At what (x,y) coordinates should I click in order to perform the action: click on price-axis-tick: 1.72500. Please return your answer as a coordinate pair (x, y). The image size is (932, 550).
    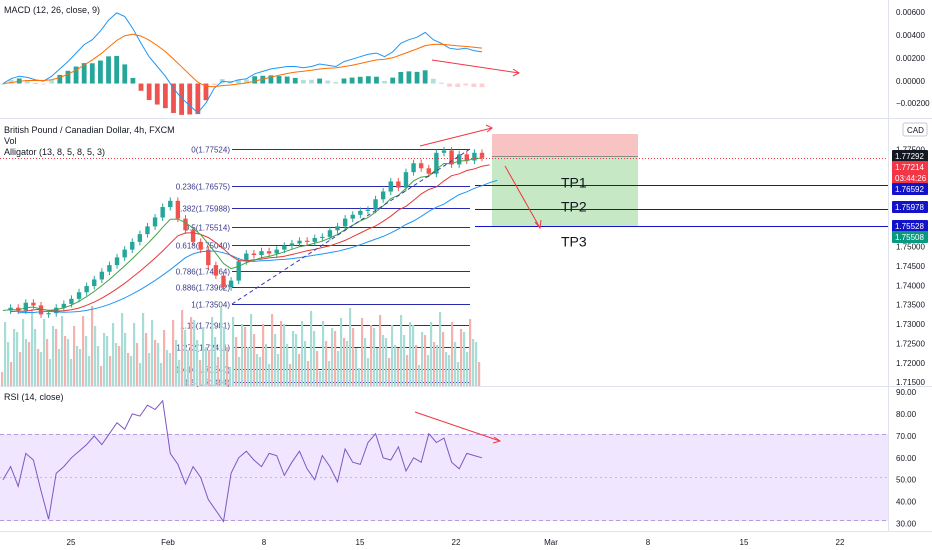
    Looking at the image, I should click on (910, 343).